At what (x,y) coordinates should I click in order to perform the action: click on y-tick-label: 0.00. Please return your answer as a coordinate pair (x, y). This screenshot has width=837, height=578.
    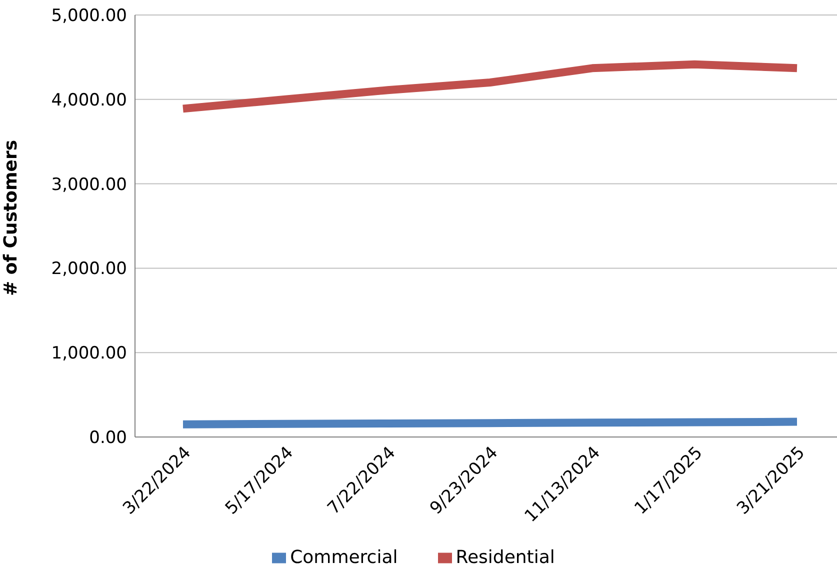
    Looking at the image, I should click on (108, 438).